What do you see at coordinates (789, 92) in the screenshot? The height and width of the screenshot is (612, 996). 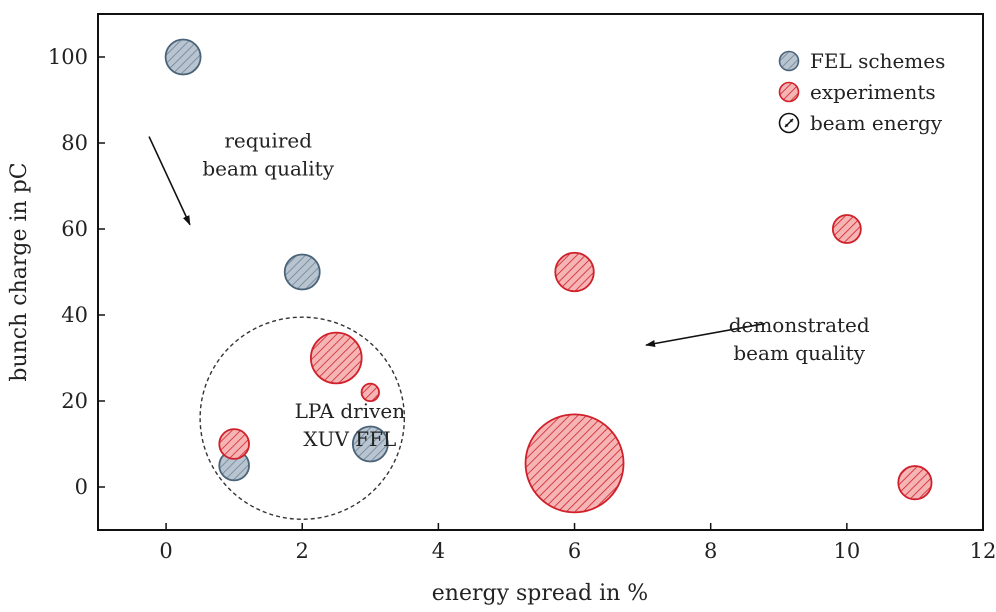 I see `legend-marker-experiments` at bounding box center [789, 92].